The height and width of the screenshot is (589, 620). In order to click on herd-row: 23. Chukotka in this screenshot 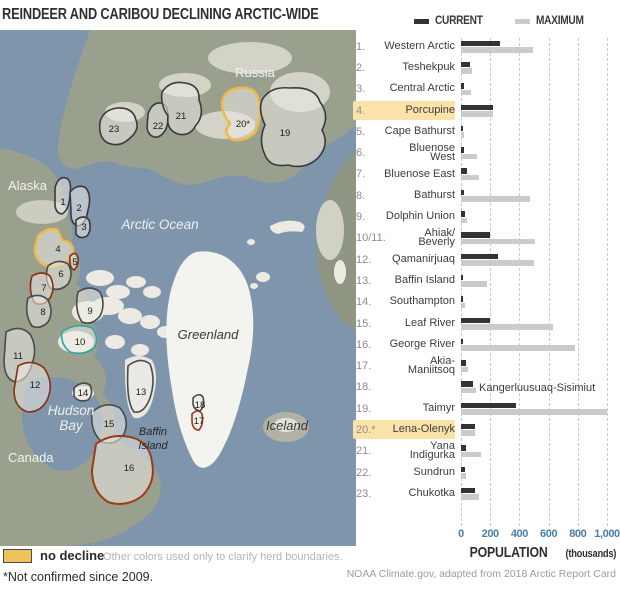, I will do `click(483, 493)`.